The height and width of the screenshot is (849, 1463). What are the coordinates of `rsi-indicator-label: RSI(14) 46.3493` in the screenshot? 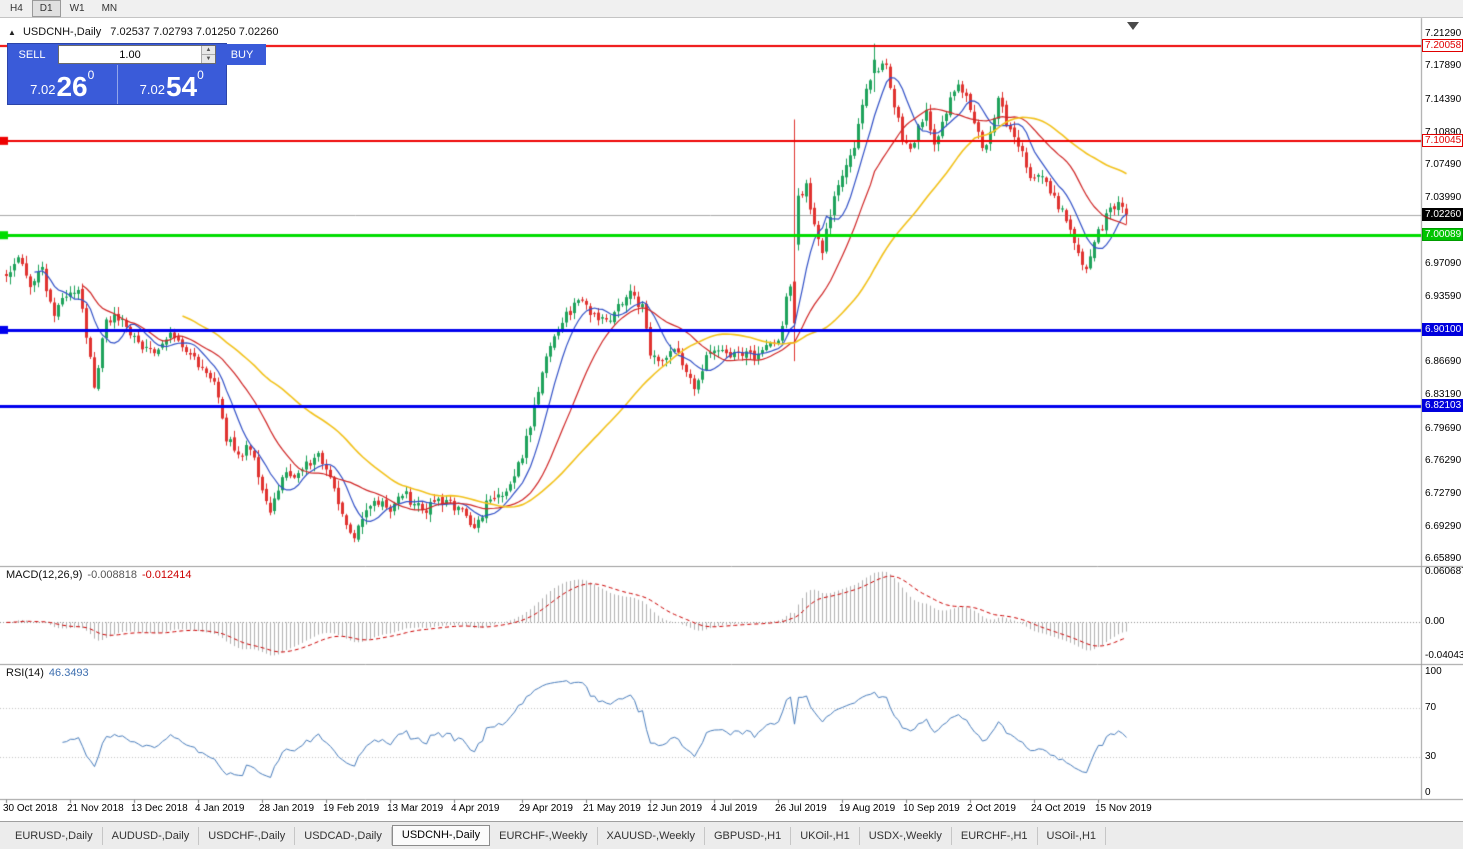 It's located at (47, 673).